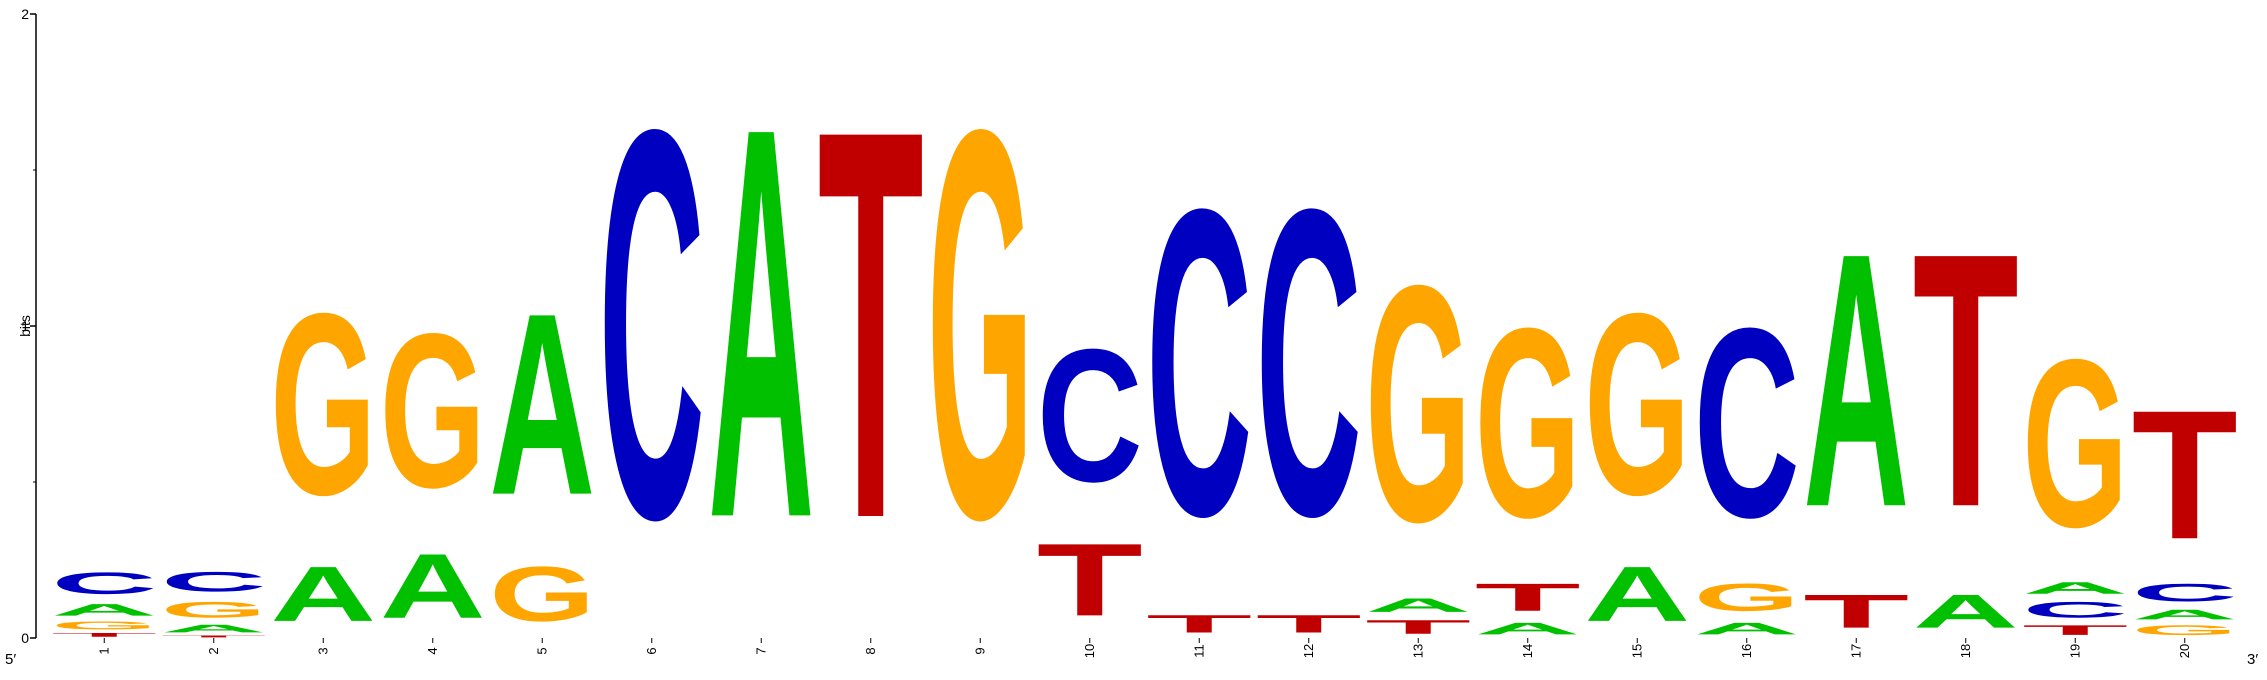  I want to click on letter-G-pos-5: G, so click(542, 594).